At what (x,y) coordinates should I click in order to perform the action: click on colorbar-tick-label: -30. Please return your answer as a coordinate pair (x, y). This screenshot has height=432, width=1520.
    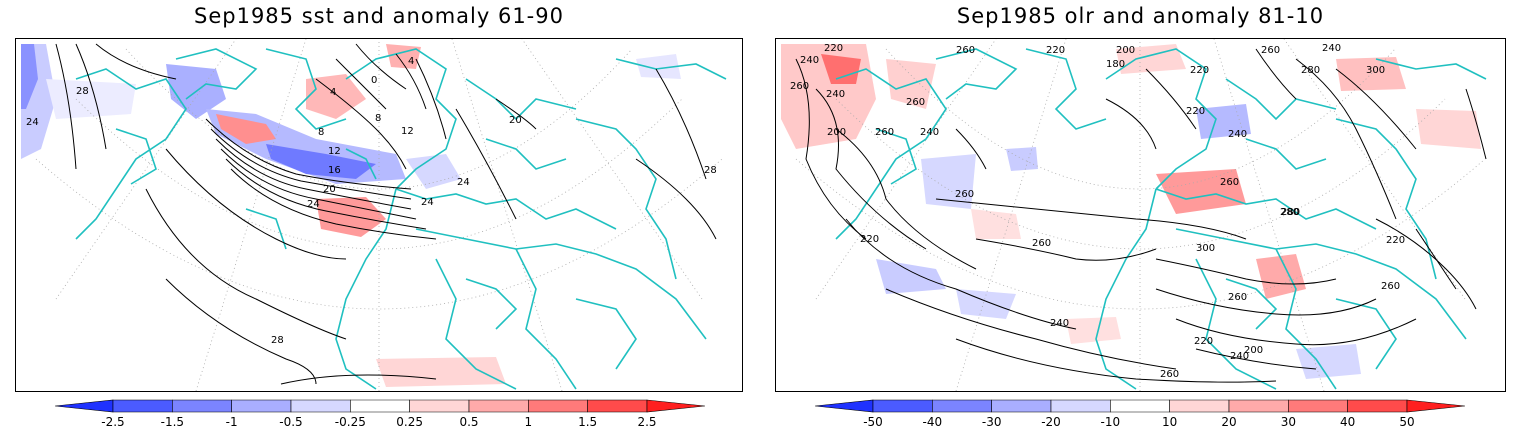
    Looking at the image, I should click on (992, 422).